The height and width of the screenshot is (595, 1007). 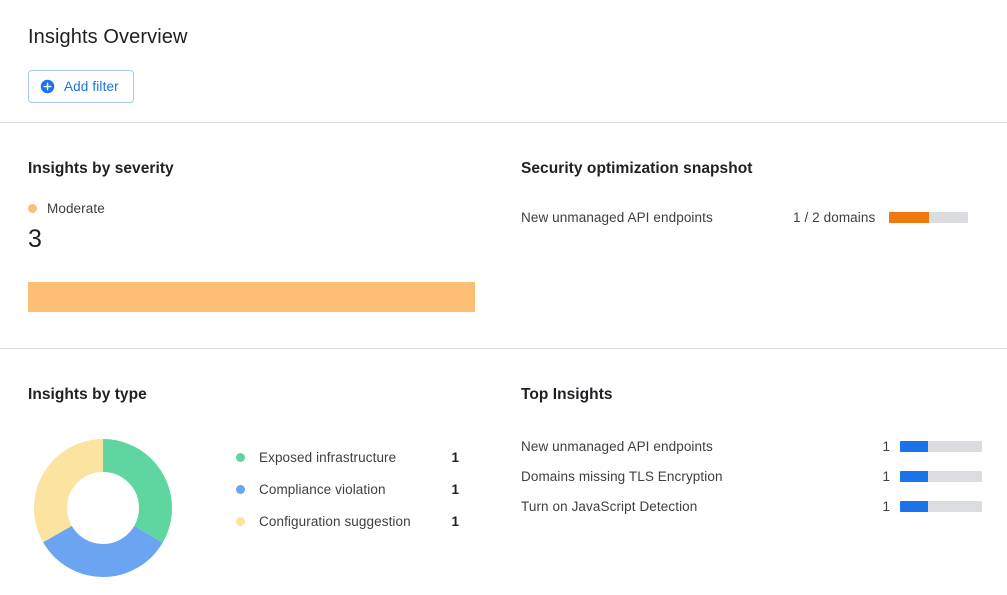 What do you see at coordinates (609, 506) in the screenshot?
I see `top-insights-row-name: Turn on JavaScript Detection` at bounding box center [609, 506].